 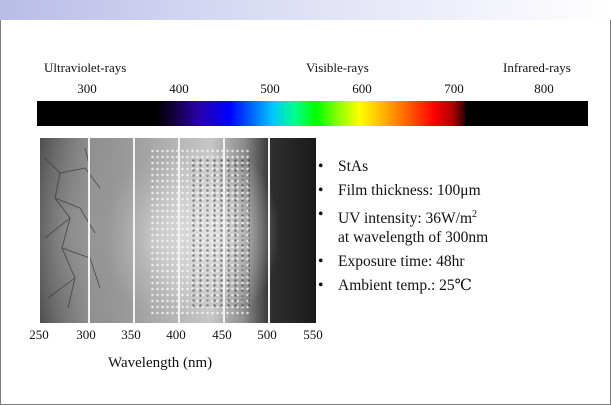 I want to click on slide-title-bar, so click(x=305, y=10).